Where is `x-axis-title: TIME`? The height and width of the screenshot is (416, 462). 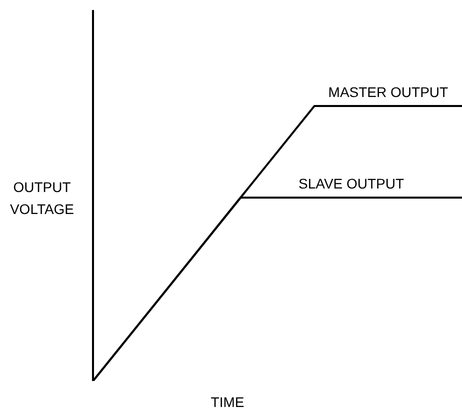 x-axis-title: TIME is located at coordinates (228, 402).